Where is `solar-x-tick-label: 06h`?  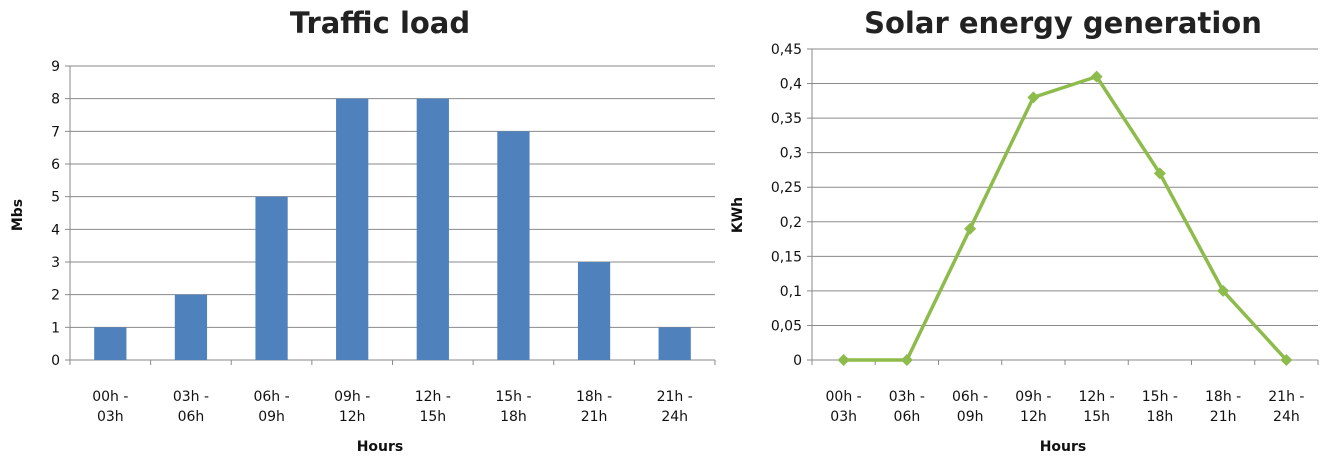
solar-x-tick-label: 06h is located at coordinates (907, 417).